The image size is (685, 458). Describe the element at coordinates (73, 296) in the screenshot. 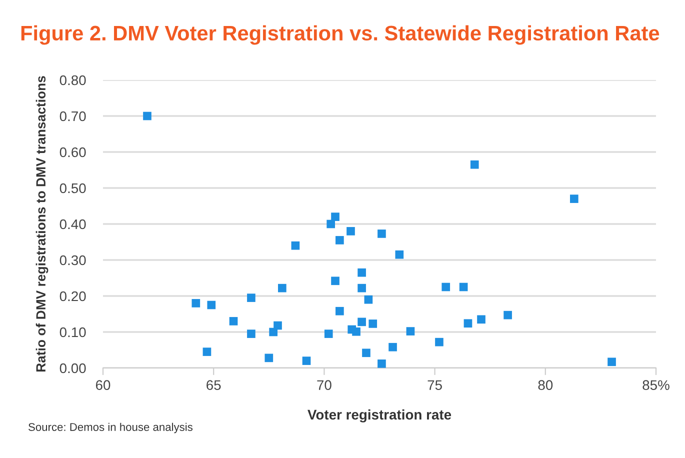

I see `y-tick-label: 0.20` at that location.